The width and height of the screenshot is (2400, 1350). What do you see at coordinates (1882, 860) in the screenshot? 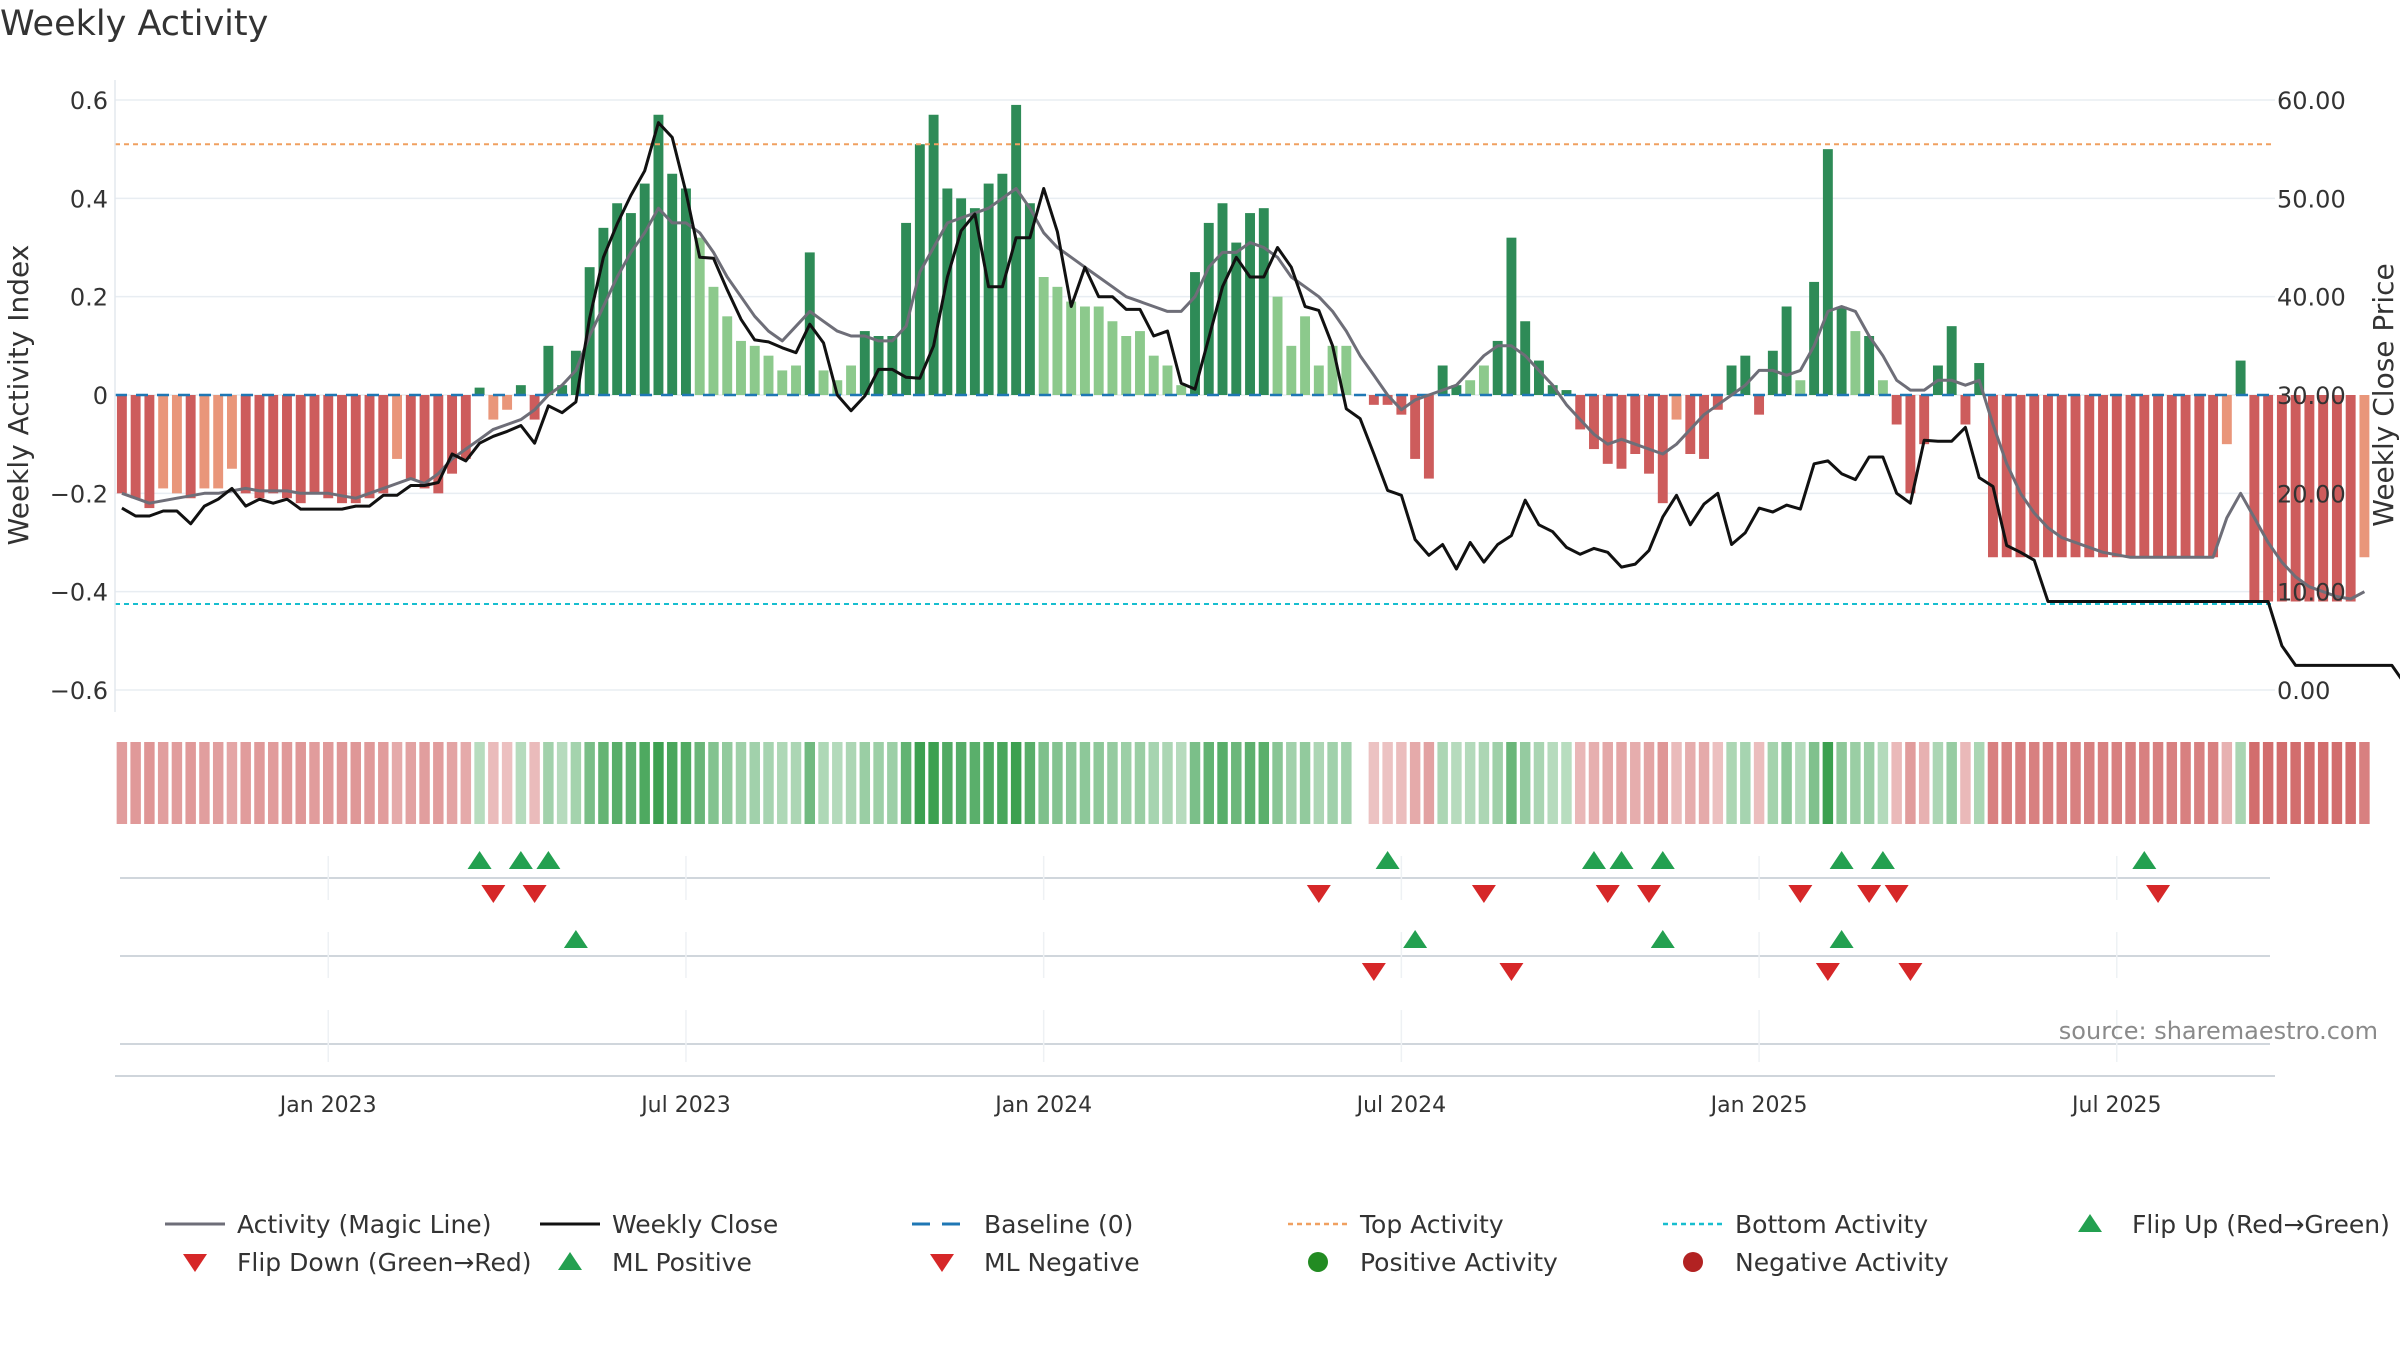
I see `flip-up-marker` at bounding box center [1882, 860].